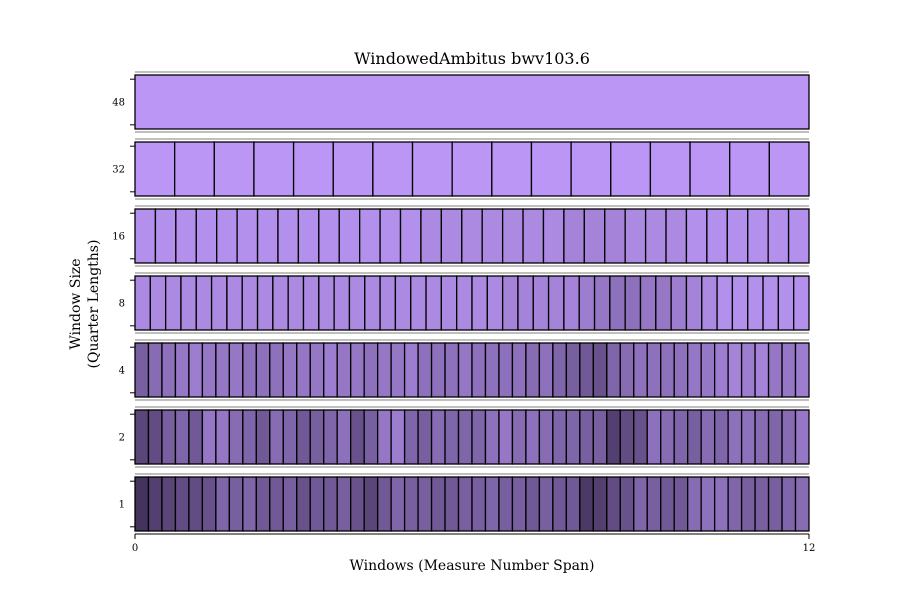 Image resolution: width=900 pixels, height=600 pixels. I want to click on x-axis-label: Windows (Measure Number Span), so click(471, 566).